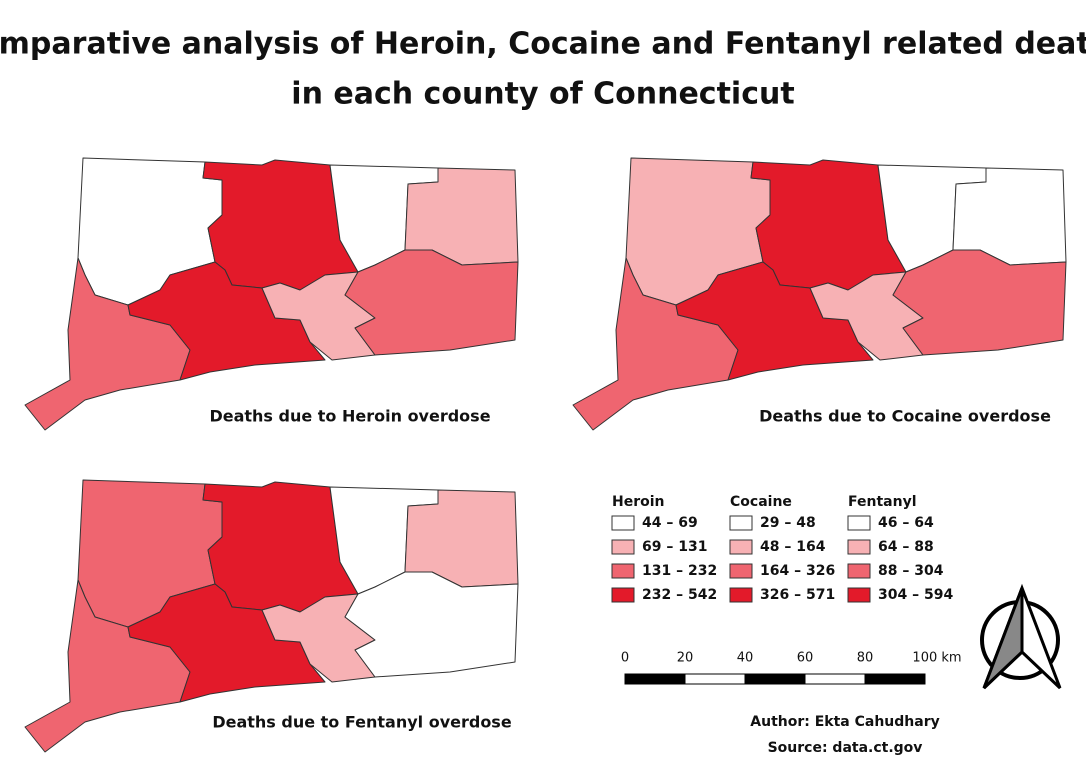 The width and height of the screenshot is (1086, 764). Describe the element at coordinates (882, 502) in the screenshot. I see `legend-title: Fentanyl` at that location.